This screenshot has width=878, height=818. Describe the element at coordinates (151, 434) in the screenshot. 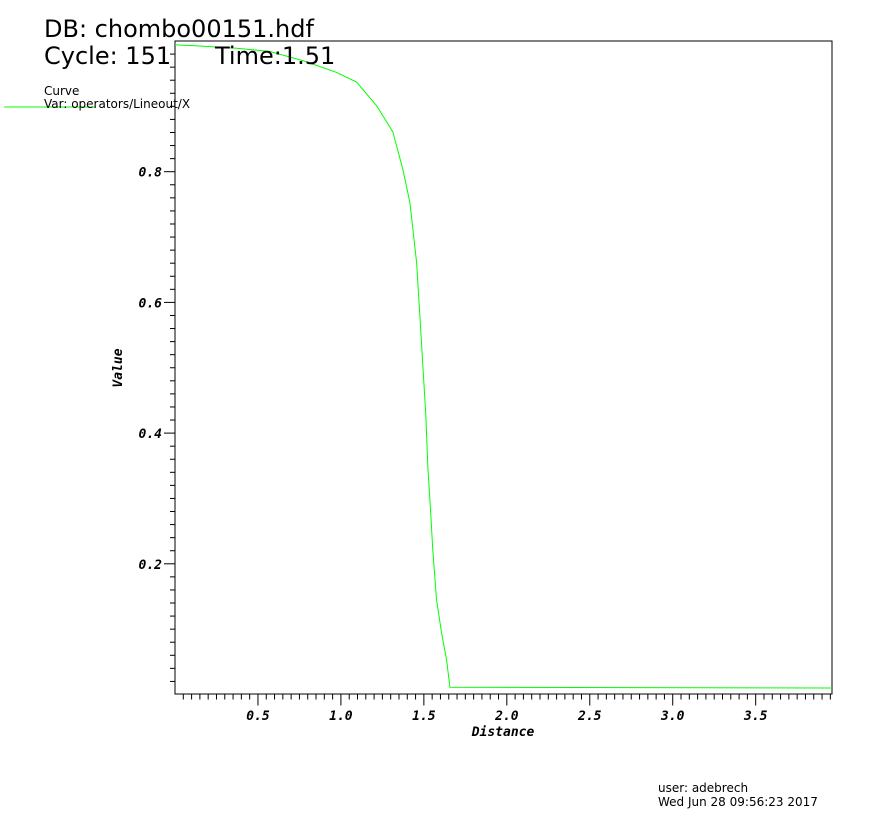

I see `y-tick-label: 0.4` at that location.